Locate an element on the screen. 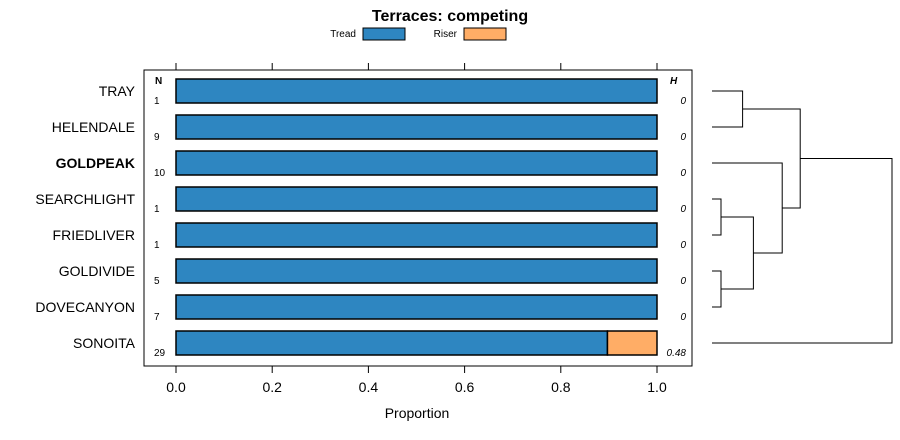  category-label-dovecanyon: DOVECANYON is located at coordinates (85, 307).